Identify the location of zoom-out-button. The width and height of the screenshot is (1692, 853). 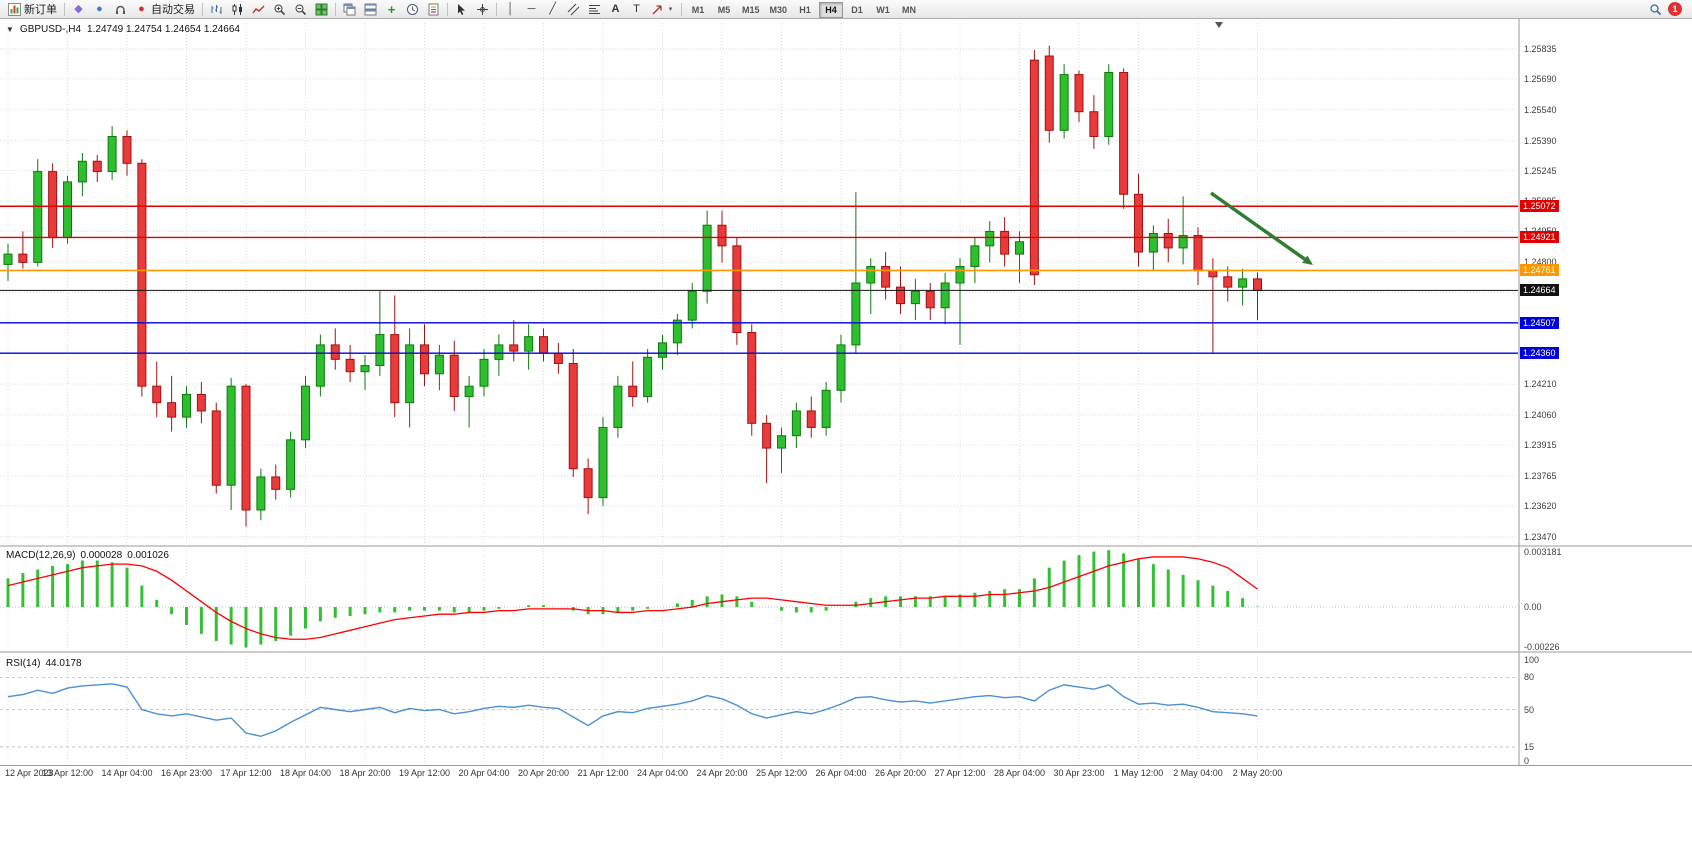
(300, 9).